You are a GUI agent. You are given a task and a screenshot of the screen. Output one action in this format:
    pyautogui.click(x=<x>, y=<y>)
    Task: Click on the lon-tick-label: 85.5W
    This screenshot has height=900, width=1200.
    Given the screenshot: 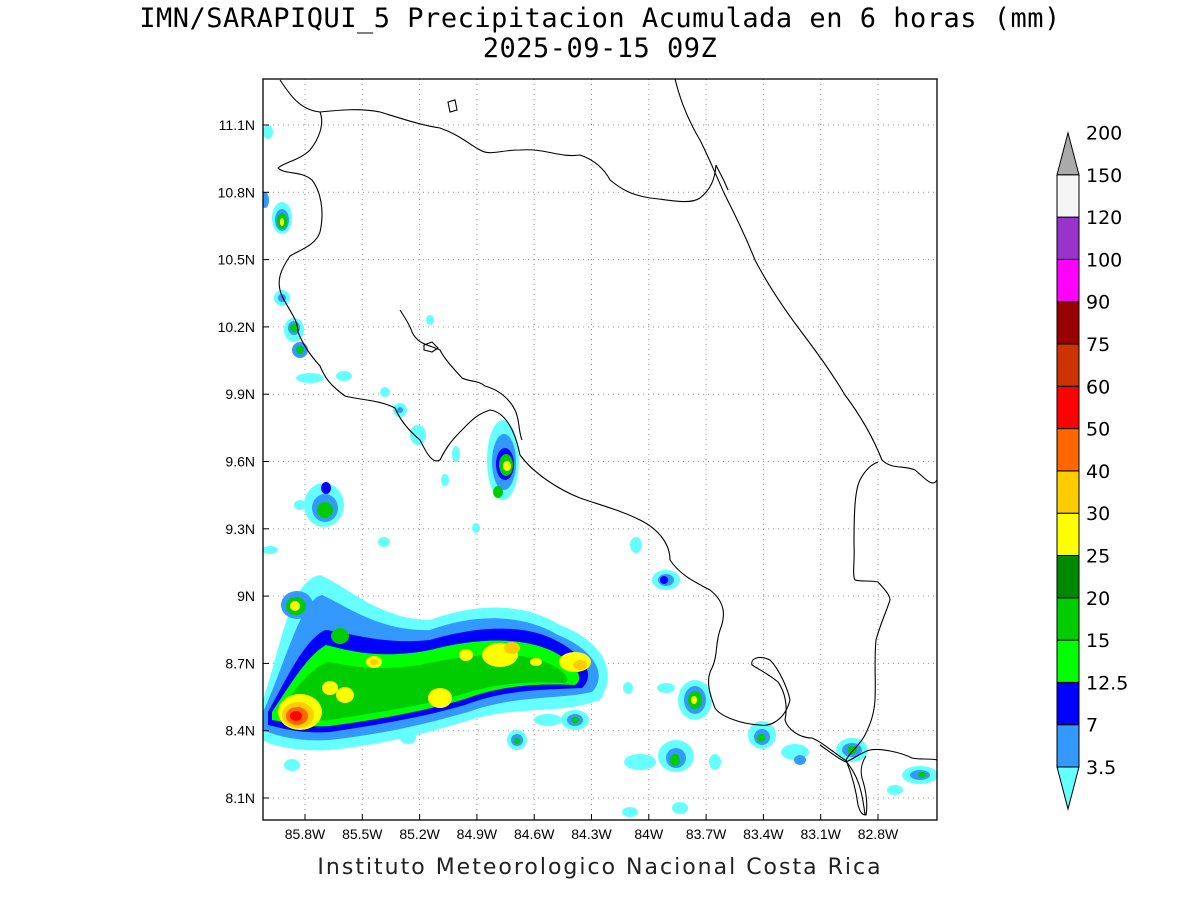 What is the action you would take?
    pyautogui.click(x=362, y=834)
    